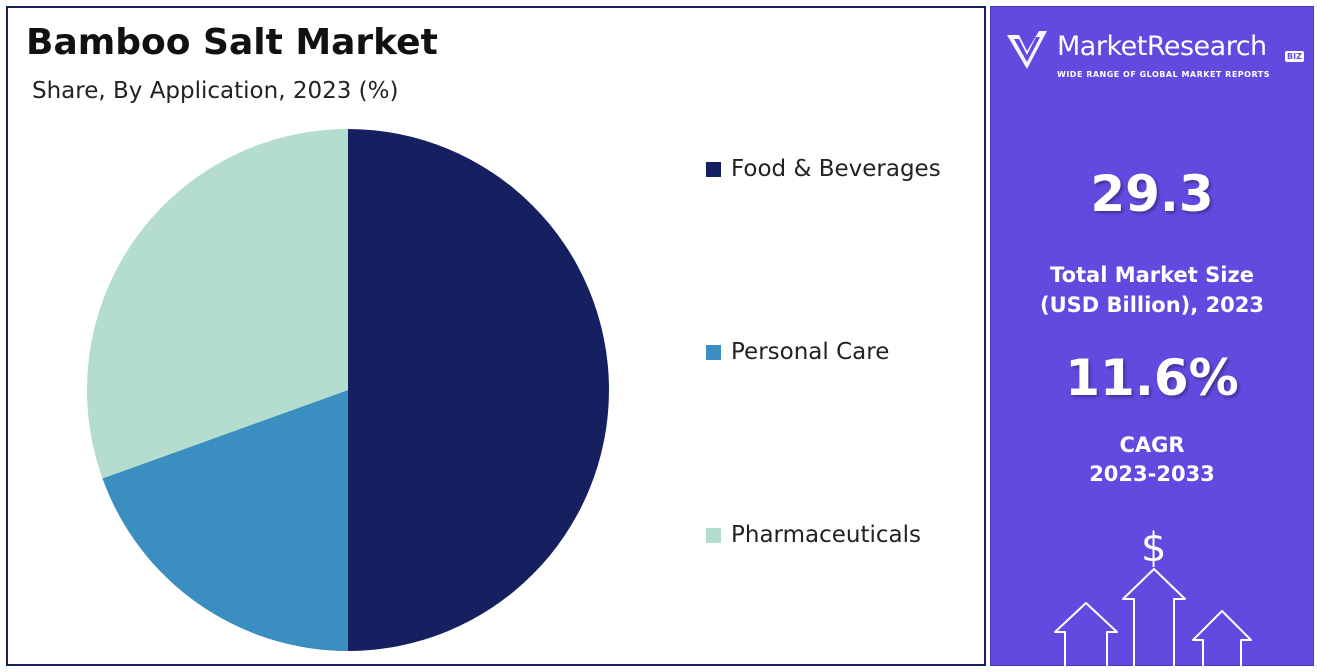 The image size is (1320, 672). What do you see at coordinates (1152, 378) in the screenshot?
I see `cagr-value: 11.6%` at bounding box center [1152, 378].